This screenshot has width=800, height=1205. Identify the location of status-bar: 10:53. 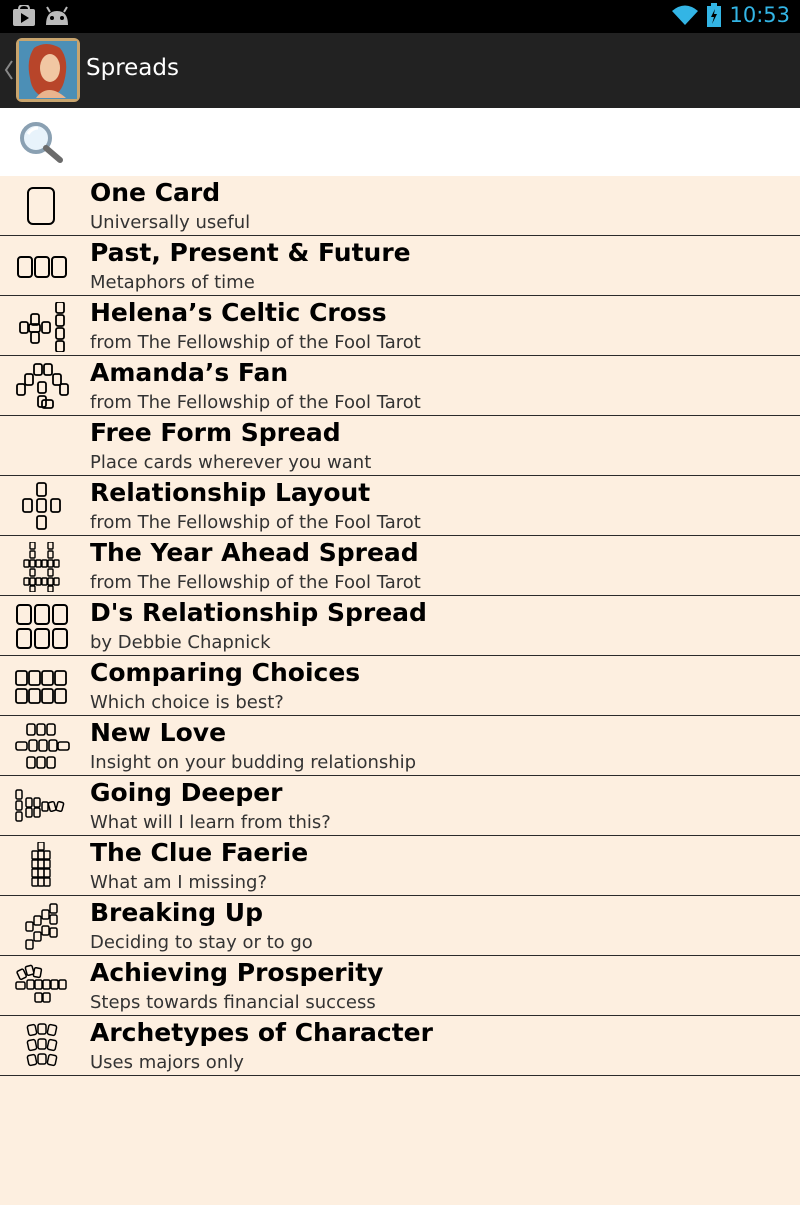
(400, 16).